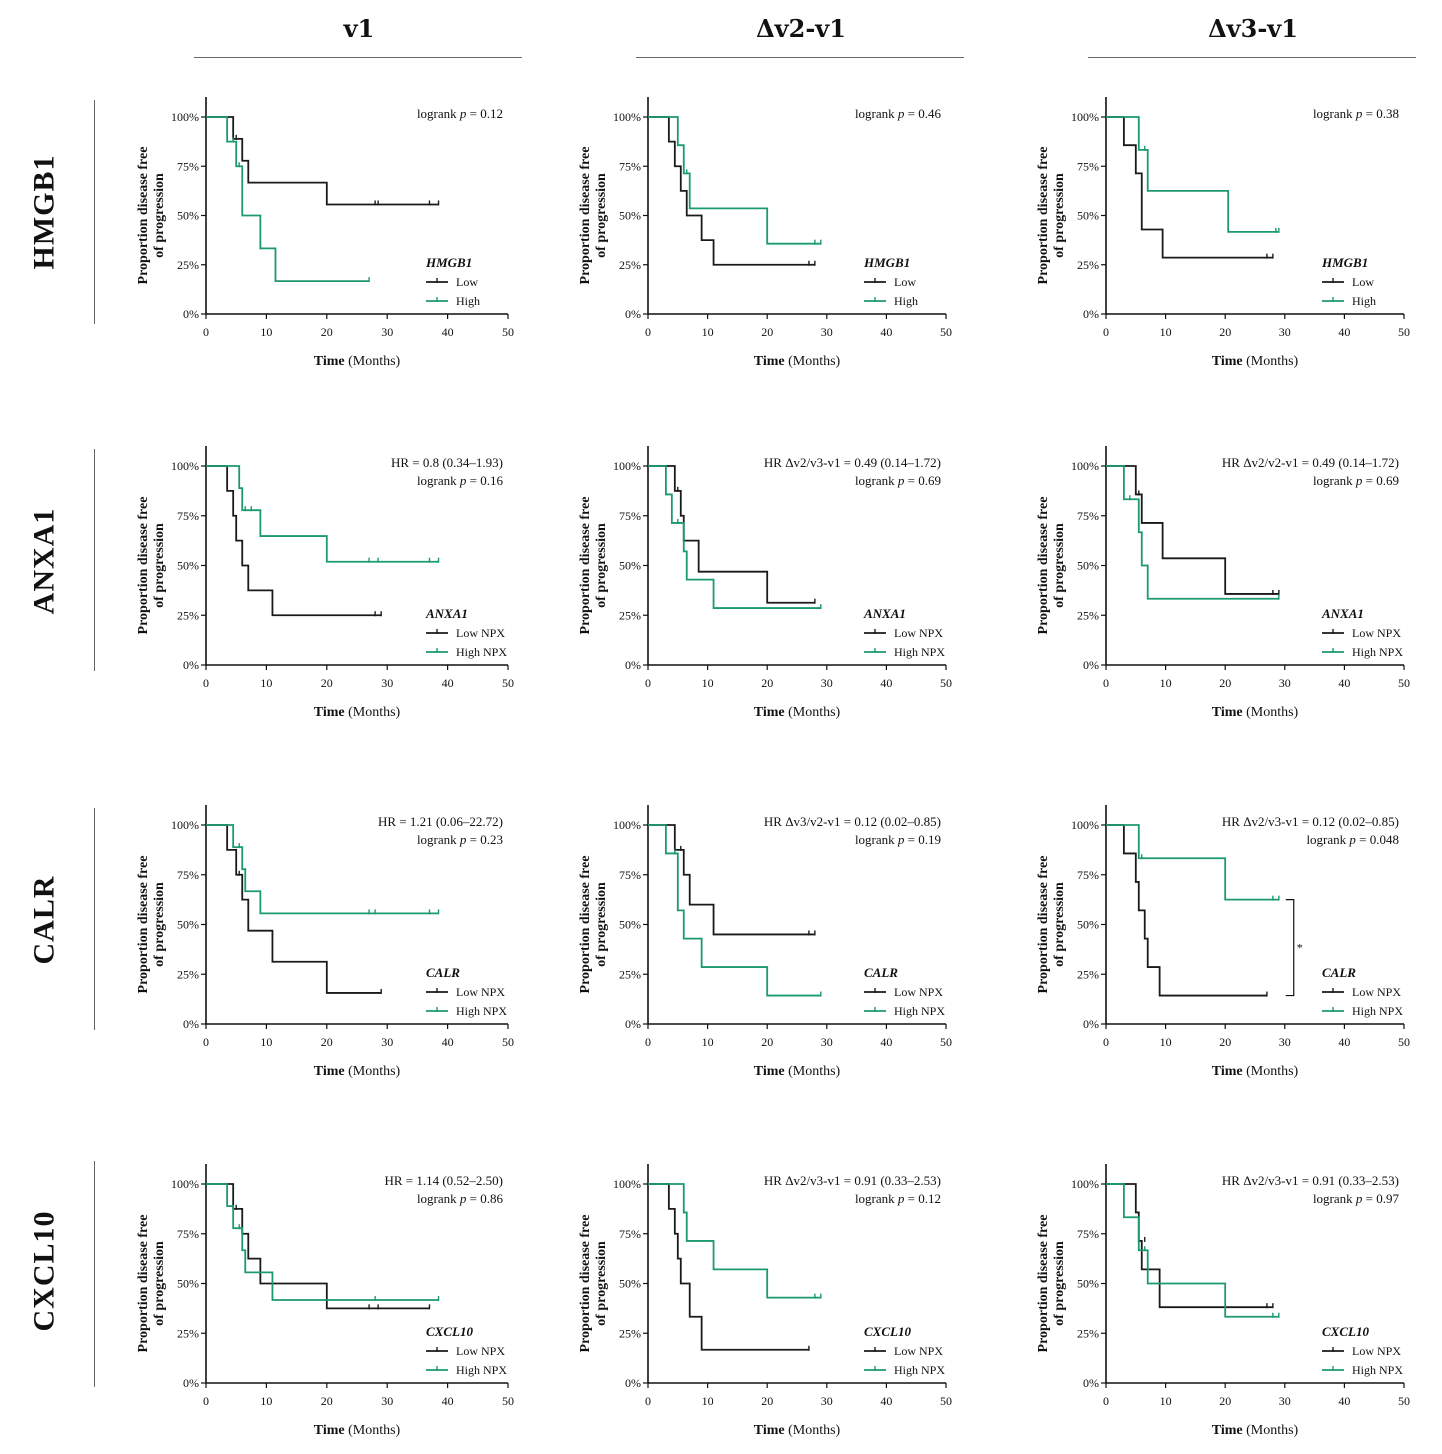  I want to click on km-curve-low, so click(322, 161).